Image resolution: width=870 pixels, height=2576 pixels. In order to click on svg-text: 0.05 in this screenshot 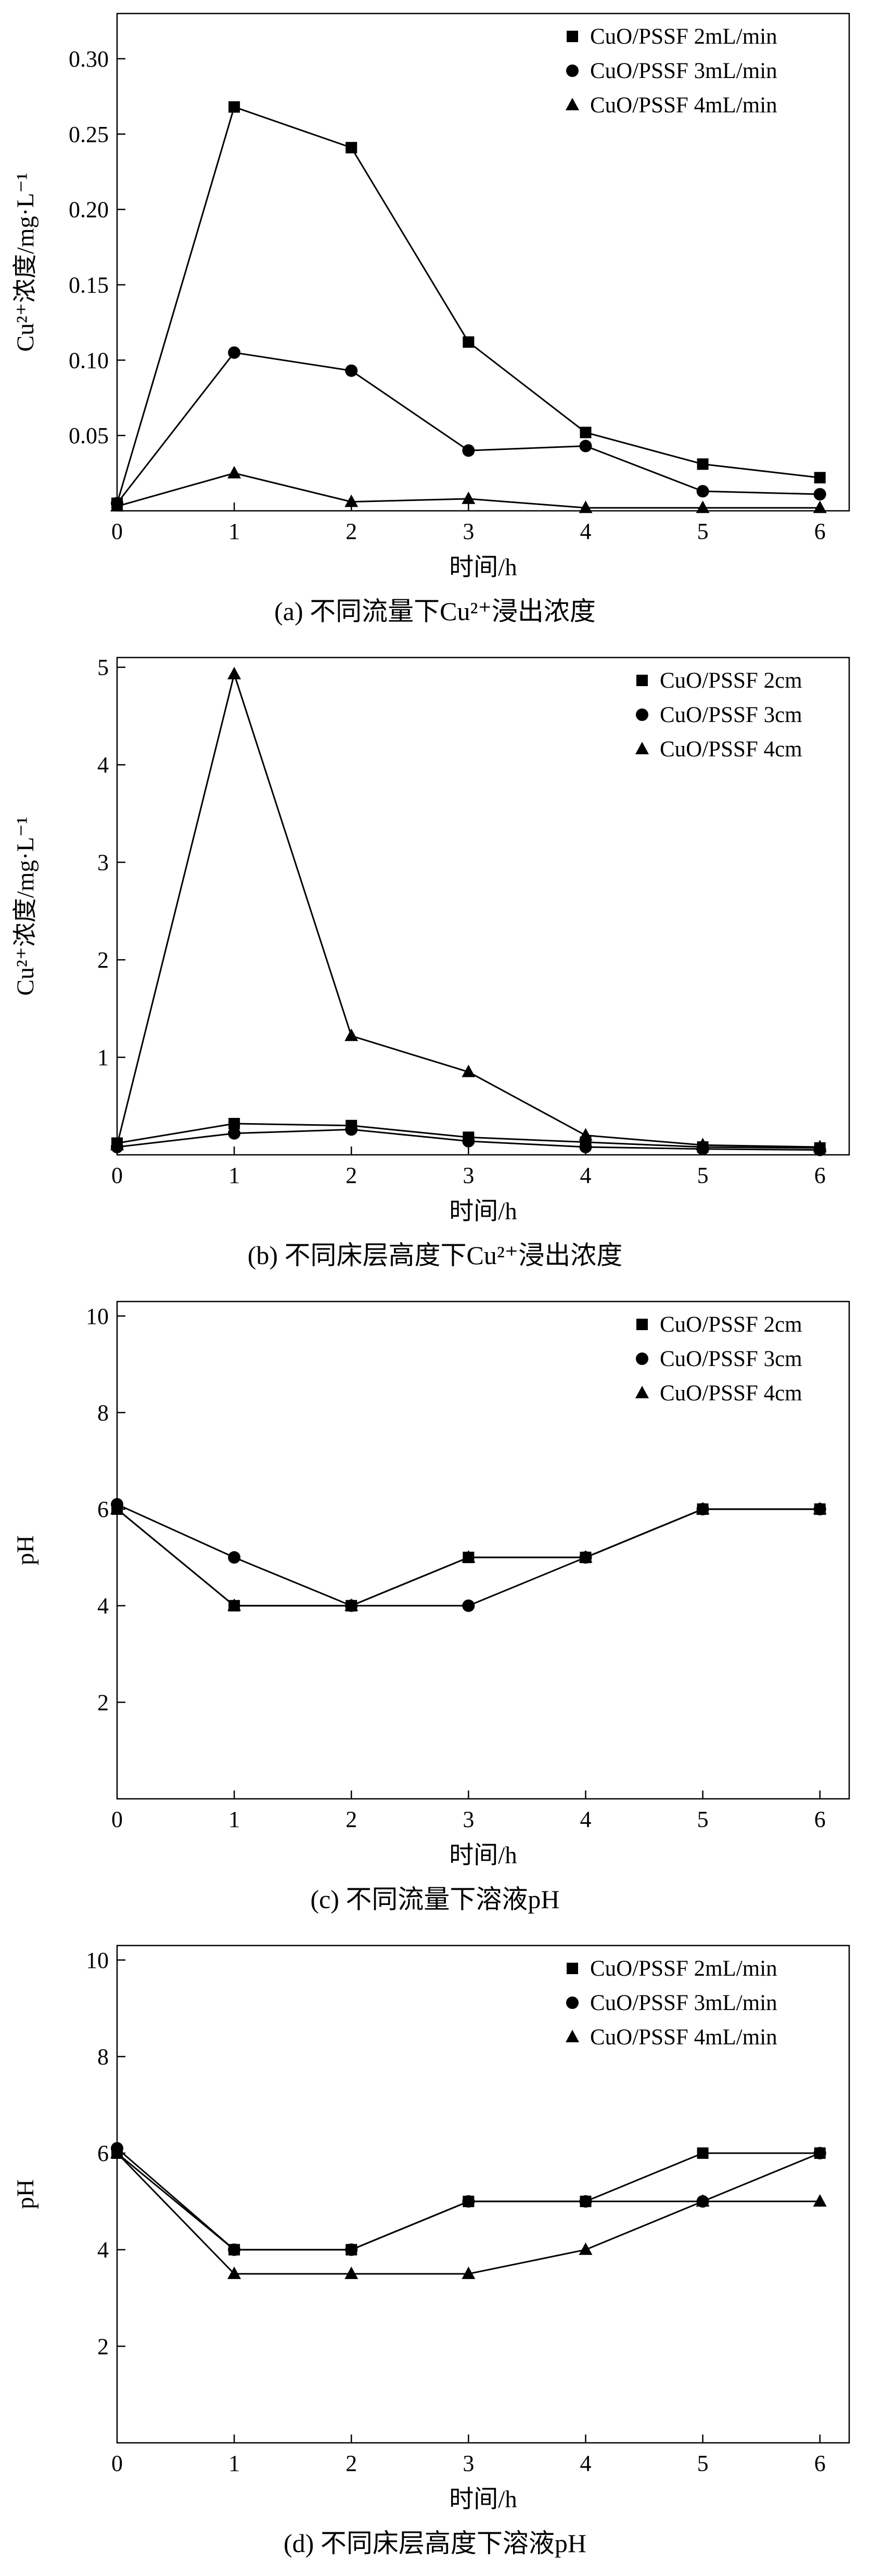, I will do `click(89, 435)`.